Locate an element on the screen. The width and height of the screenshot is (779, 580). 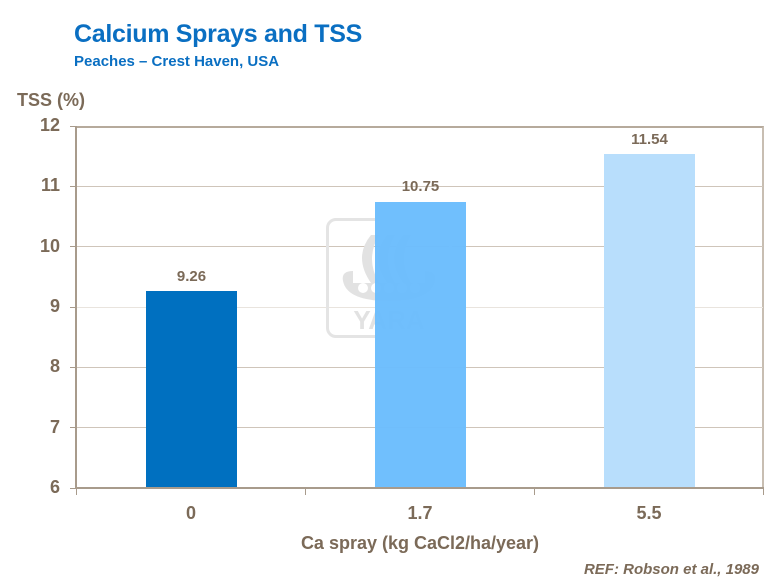
bar-value-label: 10.75 is located at coordinates (420, 186).